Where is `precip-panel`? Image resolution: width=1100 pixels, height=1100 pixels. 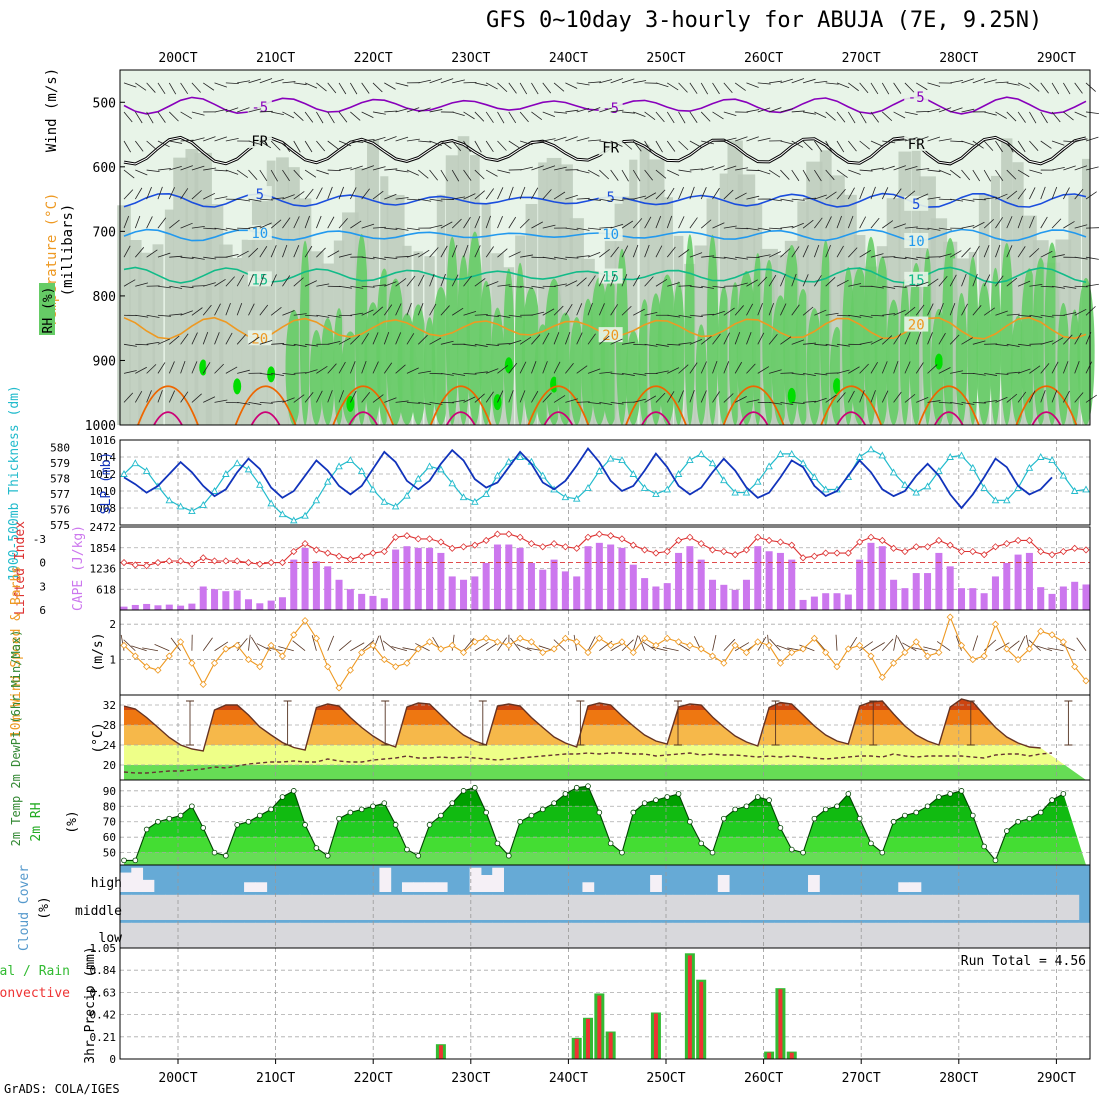
precip-panel is located at coordinates (605, 1003).